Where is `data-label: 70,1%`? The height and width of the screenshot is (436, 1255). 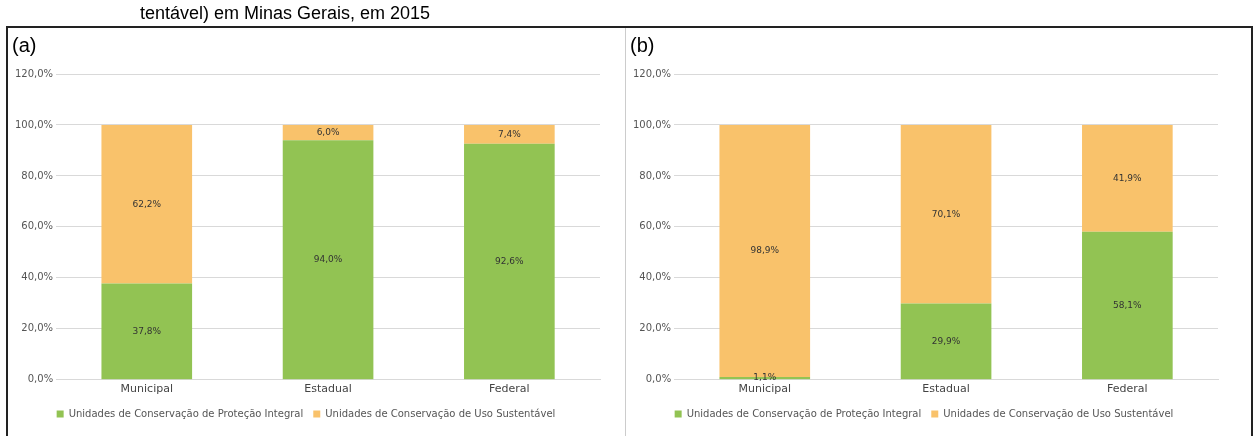
data-label: 70,1% is located at coordinates (946, 213).